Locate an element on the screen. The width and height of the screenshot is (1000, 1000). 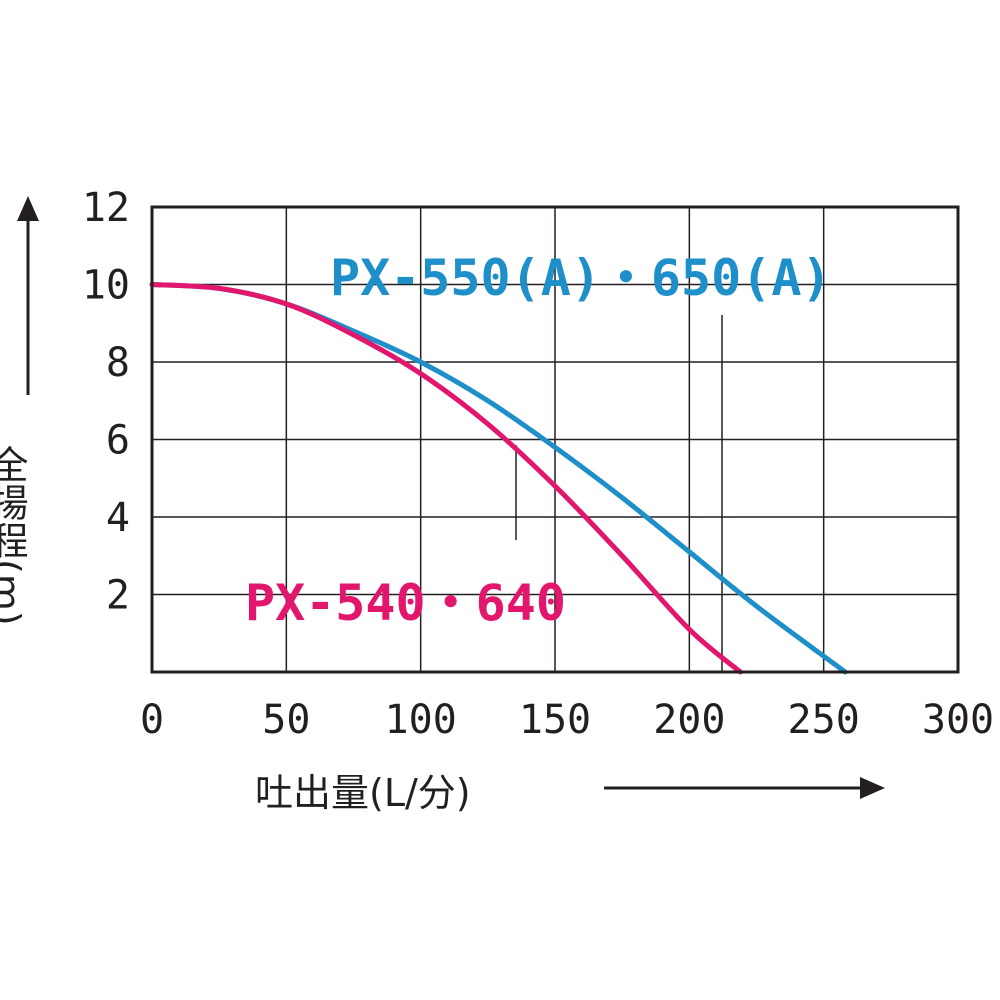
x-axis-title: 吐出量(L/分) is located at coordinates (363, 793).